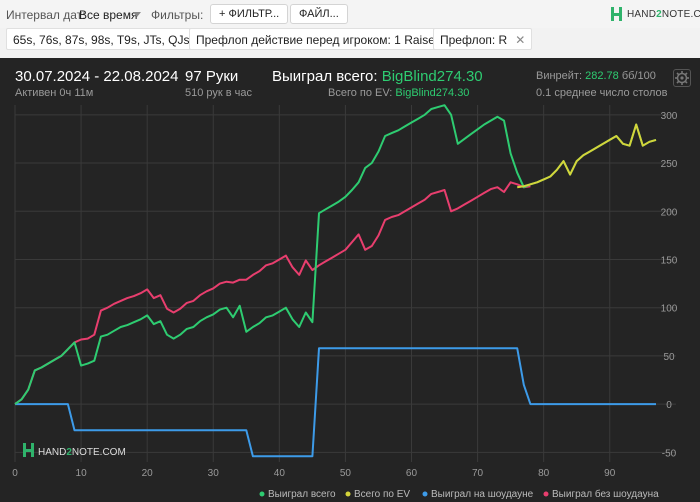 Image resolution: width=700 pixels, height=502 pixels. I want to click on y-tick-label: 250, so click(669, 164).